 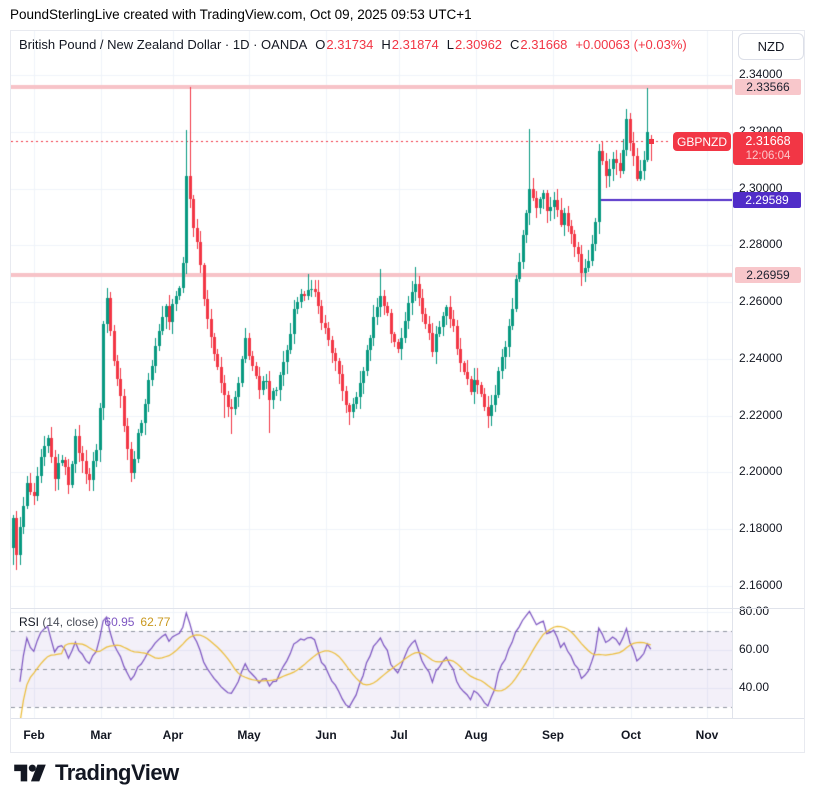 I want to click on time-axis-label-mar: Mar, so click(x=101, y=735).